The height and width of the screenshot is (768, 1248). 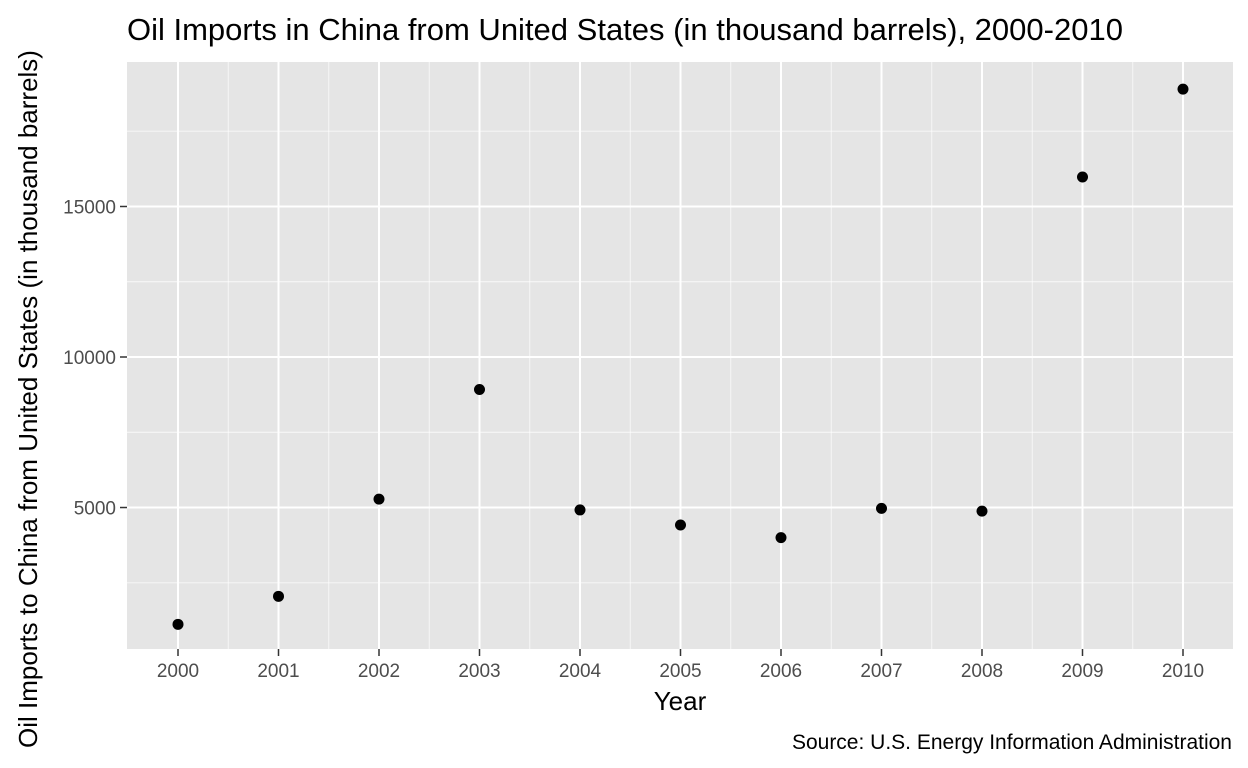 What do you see at coordinates (1082, 671) in the screenshot?
I see `x-tick-label: 2009` at bounding box center [1082, 671].